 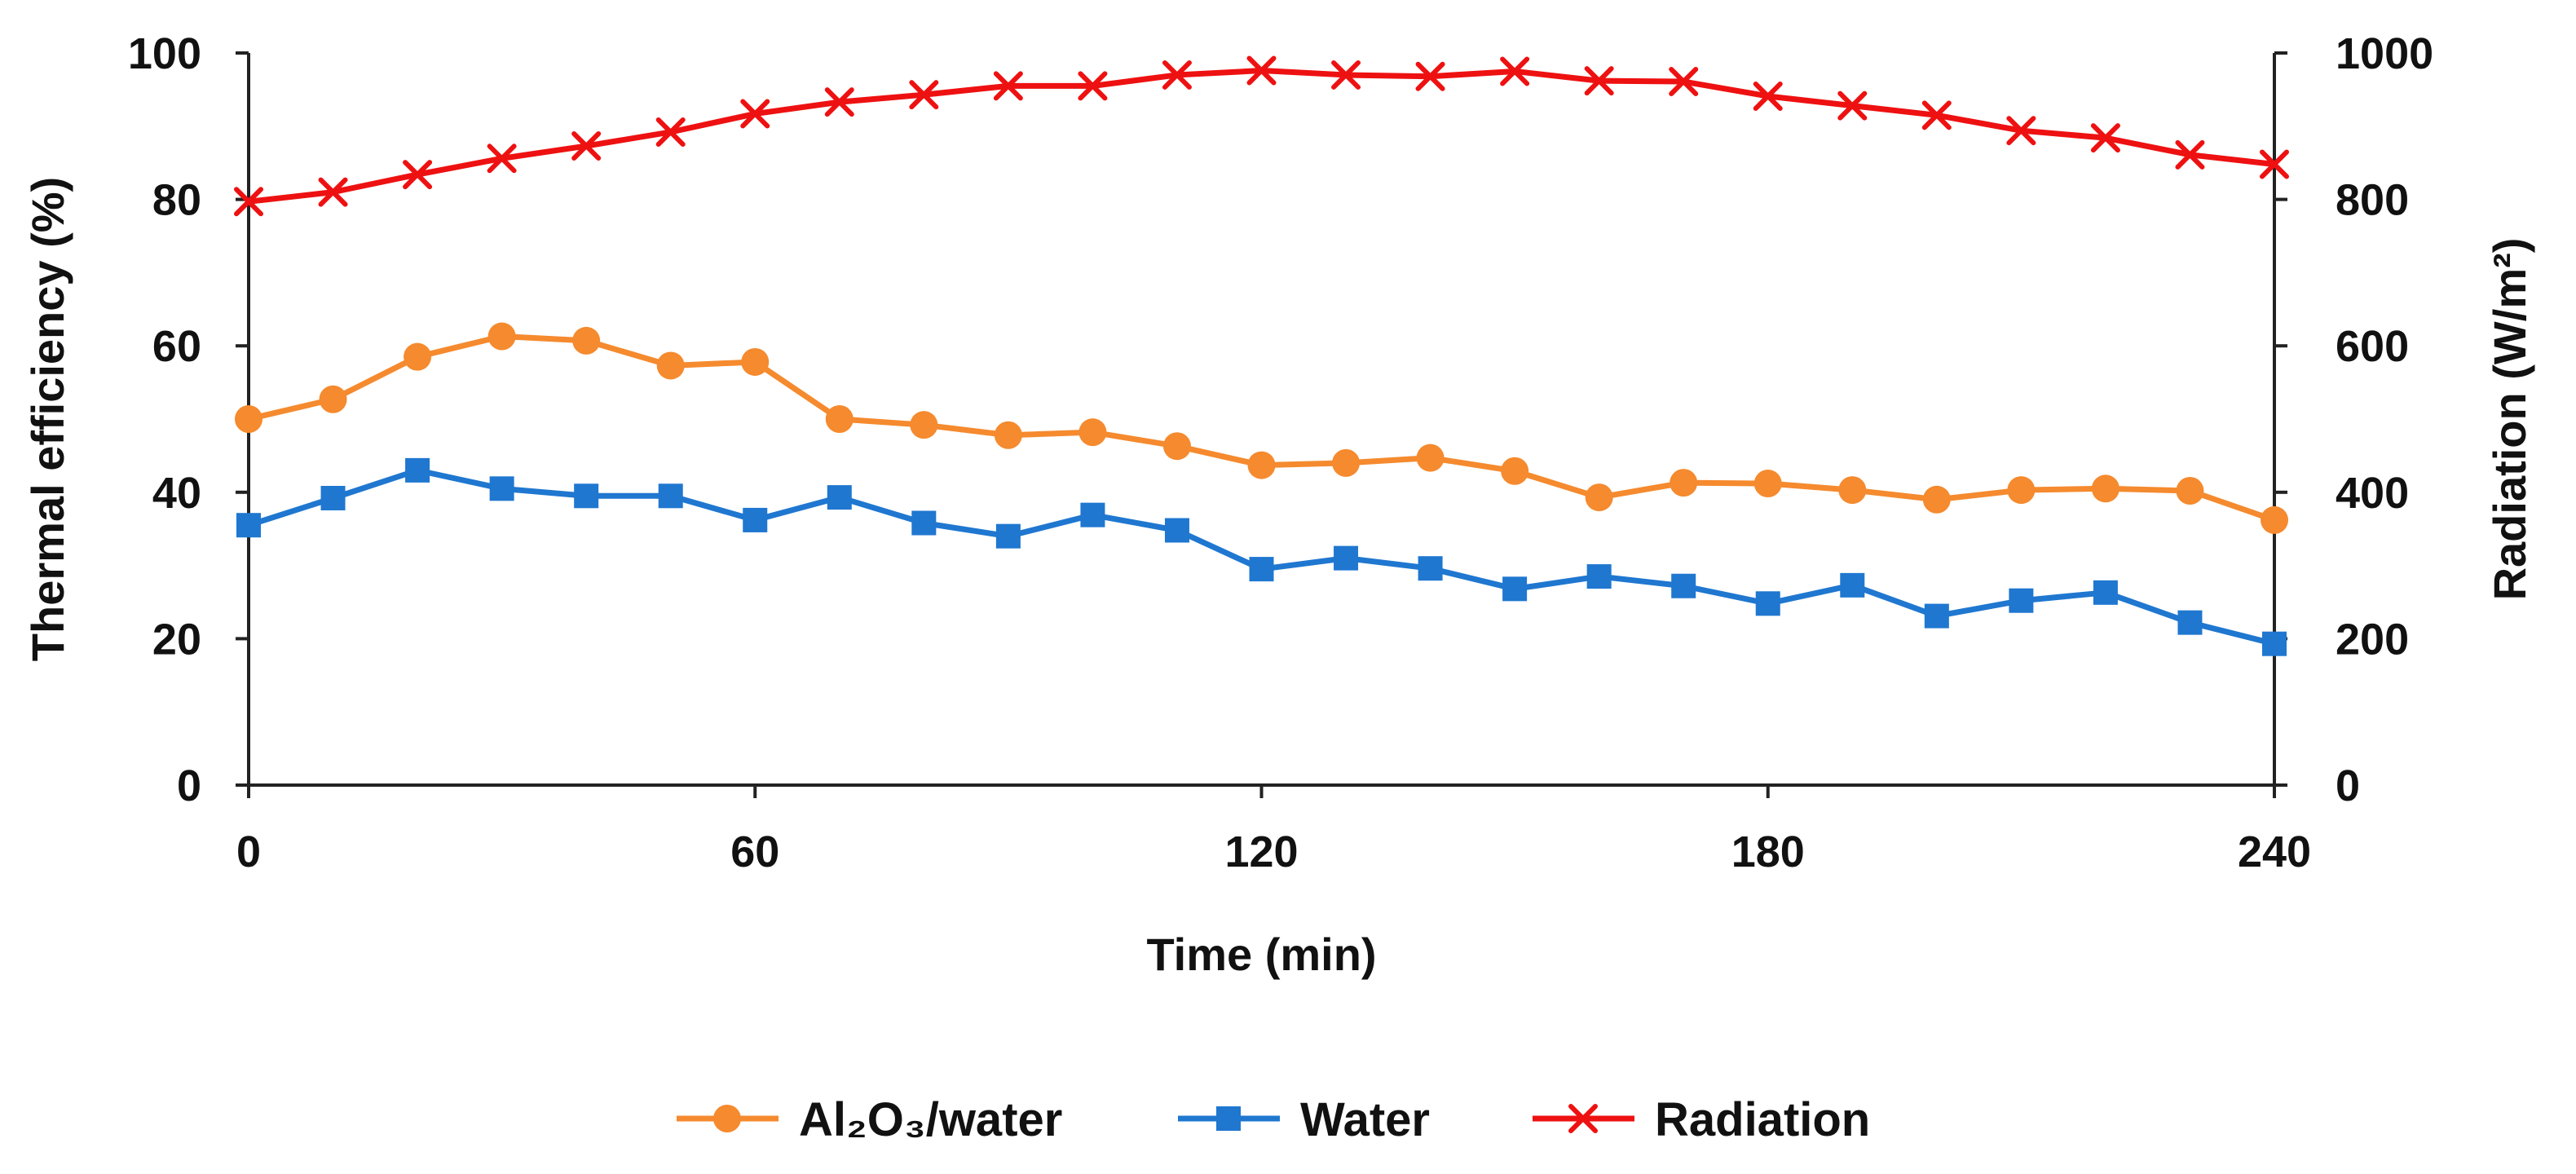 What do you see at coordinates (1768, 852) in the screenshot?
I see `x-tick-label-180: 180` at bounding box center [1768, 852].